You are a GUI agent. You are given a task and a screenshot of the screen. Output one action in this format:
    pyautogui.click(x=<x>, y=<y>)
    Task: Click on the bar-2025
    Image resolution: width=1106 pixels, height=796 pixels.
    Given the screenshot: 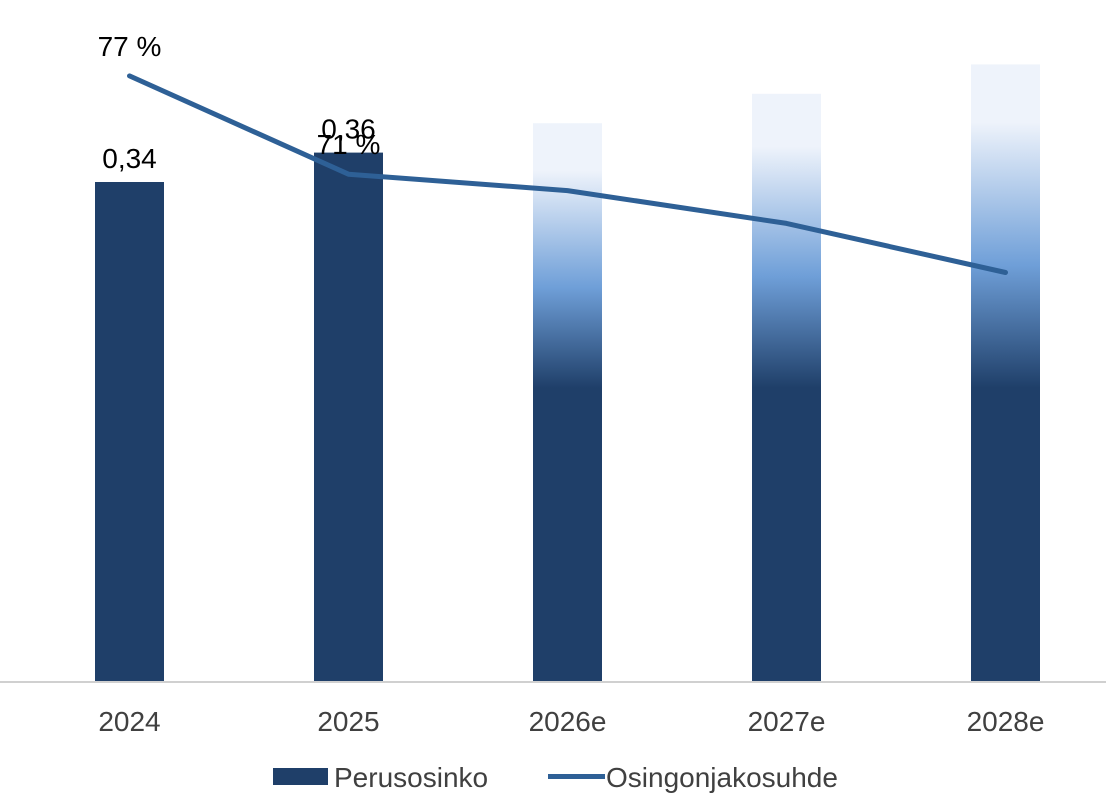 What is the action you would take?
    pyautogui.click(x=348, y=417)
    